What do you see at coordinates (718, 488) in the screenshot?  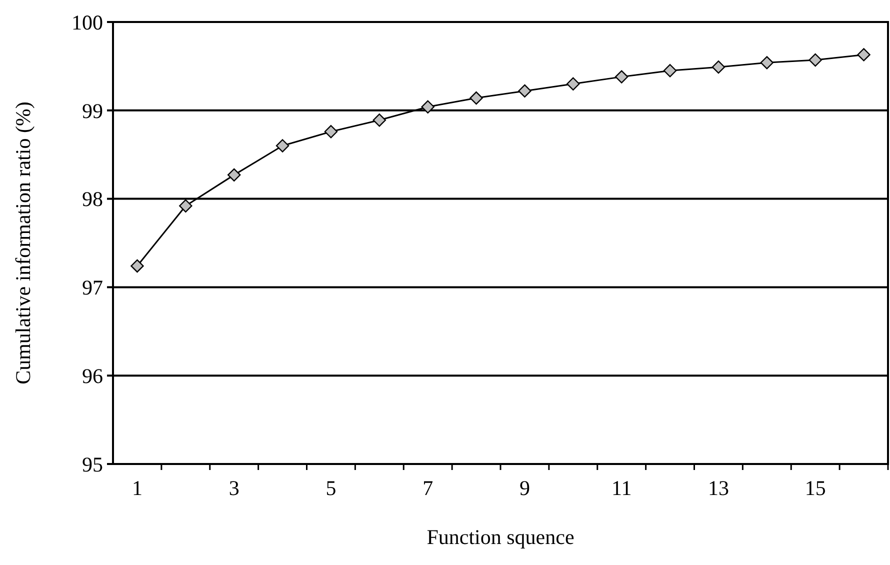 I see `x-tick-label: 13` at bounding box center [718, 488].